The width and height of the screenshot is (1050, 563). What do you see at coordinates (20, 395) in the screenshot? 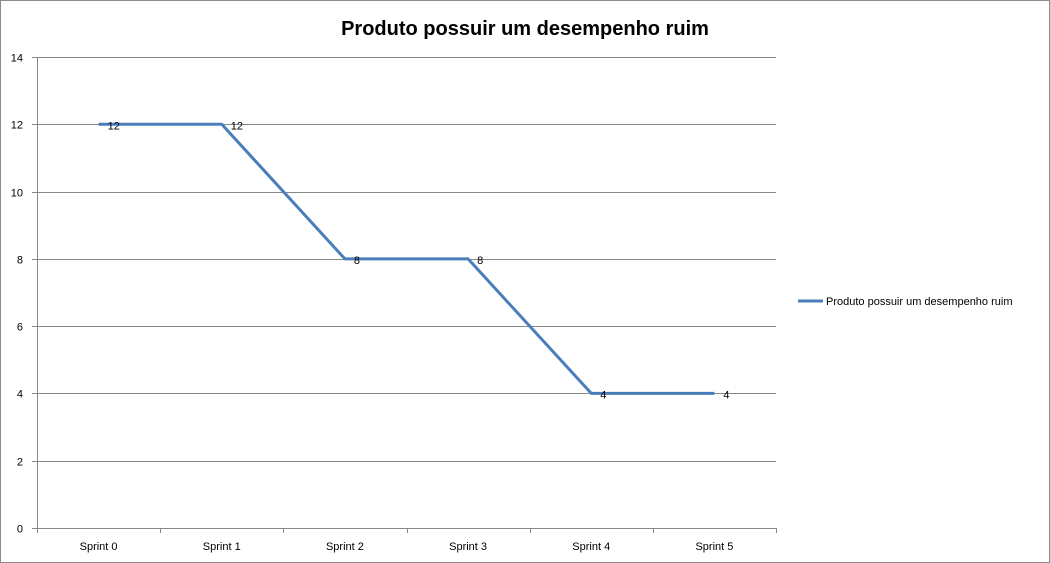
I see `y-tick-label: 4` at bounding box center [20, 395].